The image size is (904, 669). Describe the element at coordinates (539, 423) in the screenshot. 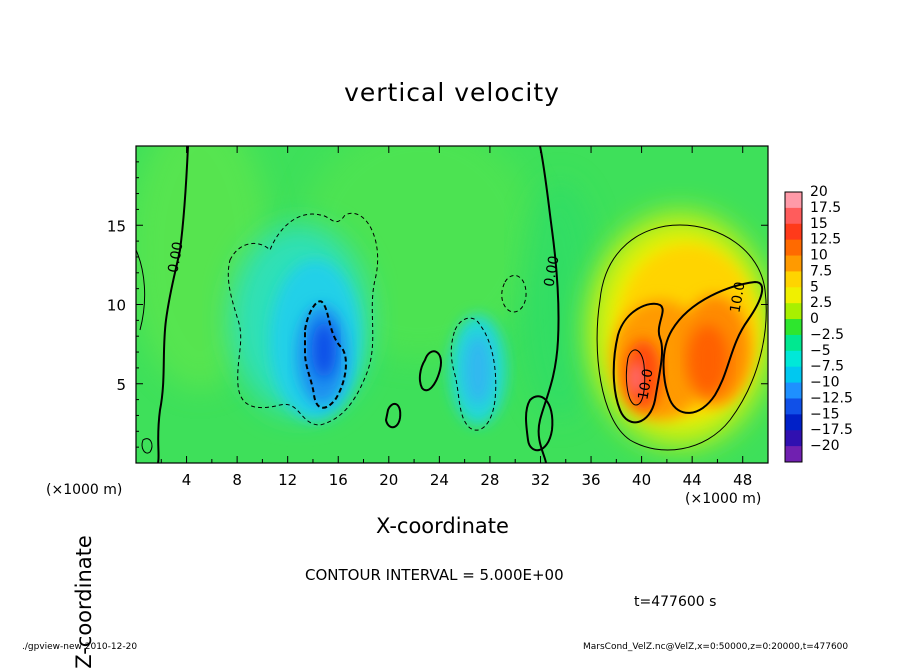

I see `zero-contour-blob3` at that location.